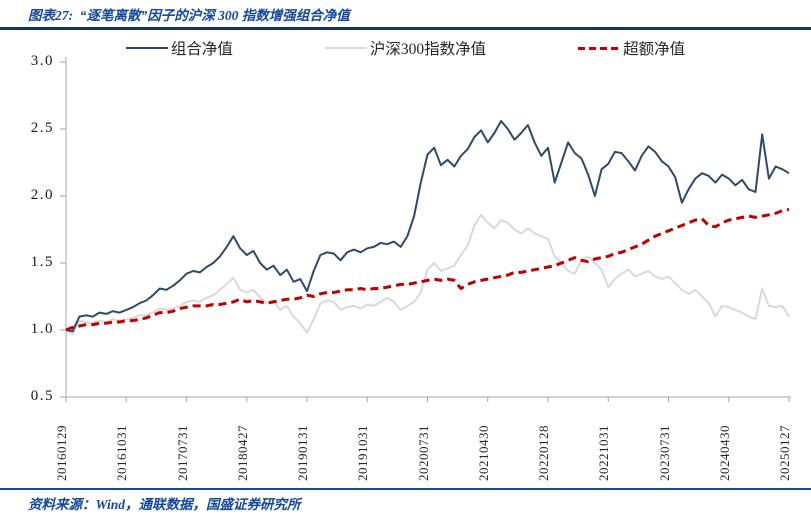 This screenshot has width=811, height=520. Describe the element at coordinates (664, 453) in the screenshot. I see `x-tick-label: 20230731` at that location.